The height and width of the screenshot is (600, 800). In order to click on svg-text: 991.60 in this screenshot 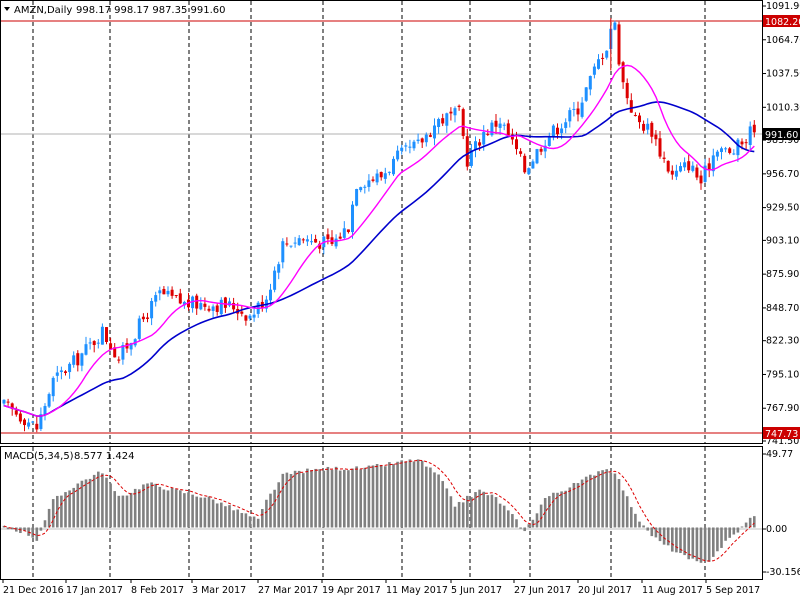, I will do `click(781, 135)`.